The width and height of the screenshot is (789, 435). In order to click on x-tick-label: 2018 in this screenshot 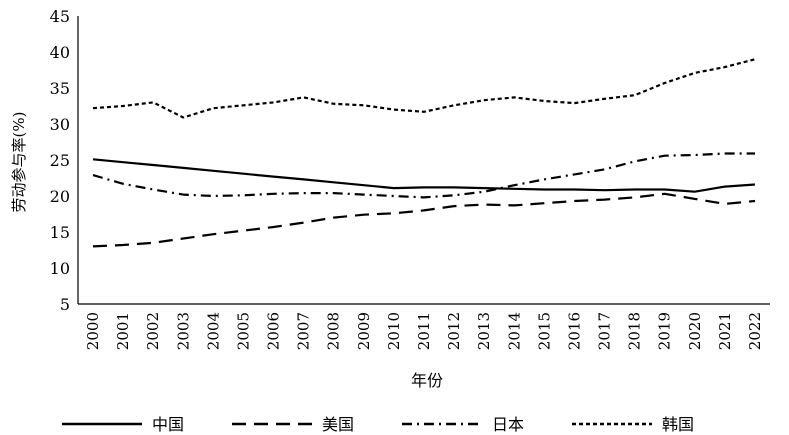, I will do `click(635, 331)`.